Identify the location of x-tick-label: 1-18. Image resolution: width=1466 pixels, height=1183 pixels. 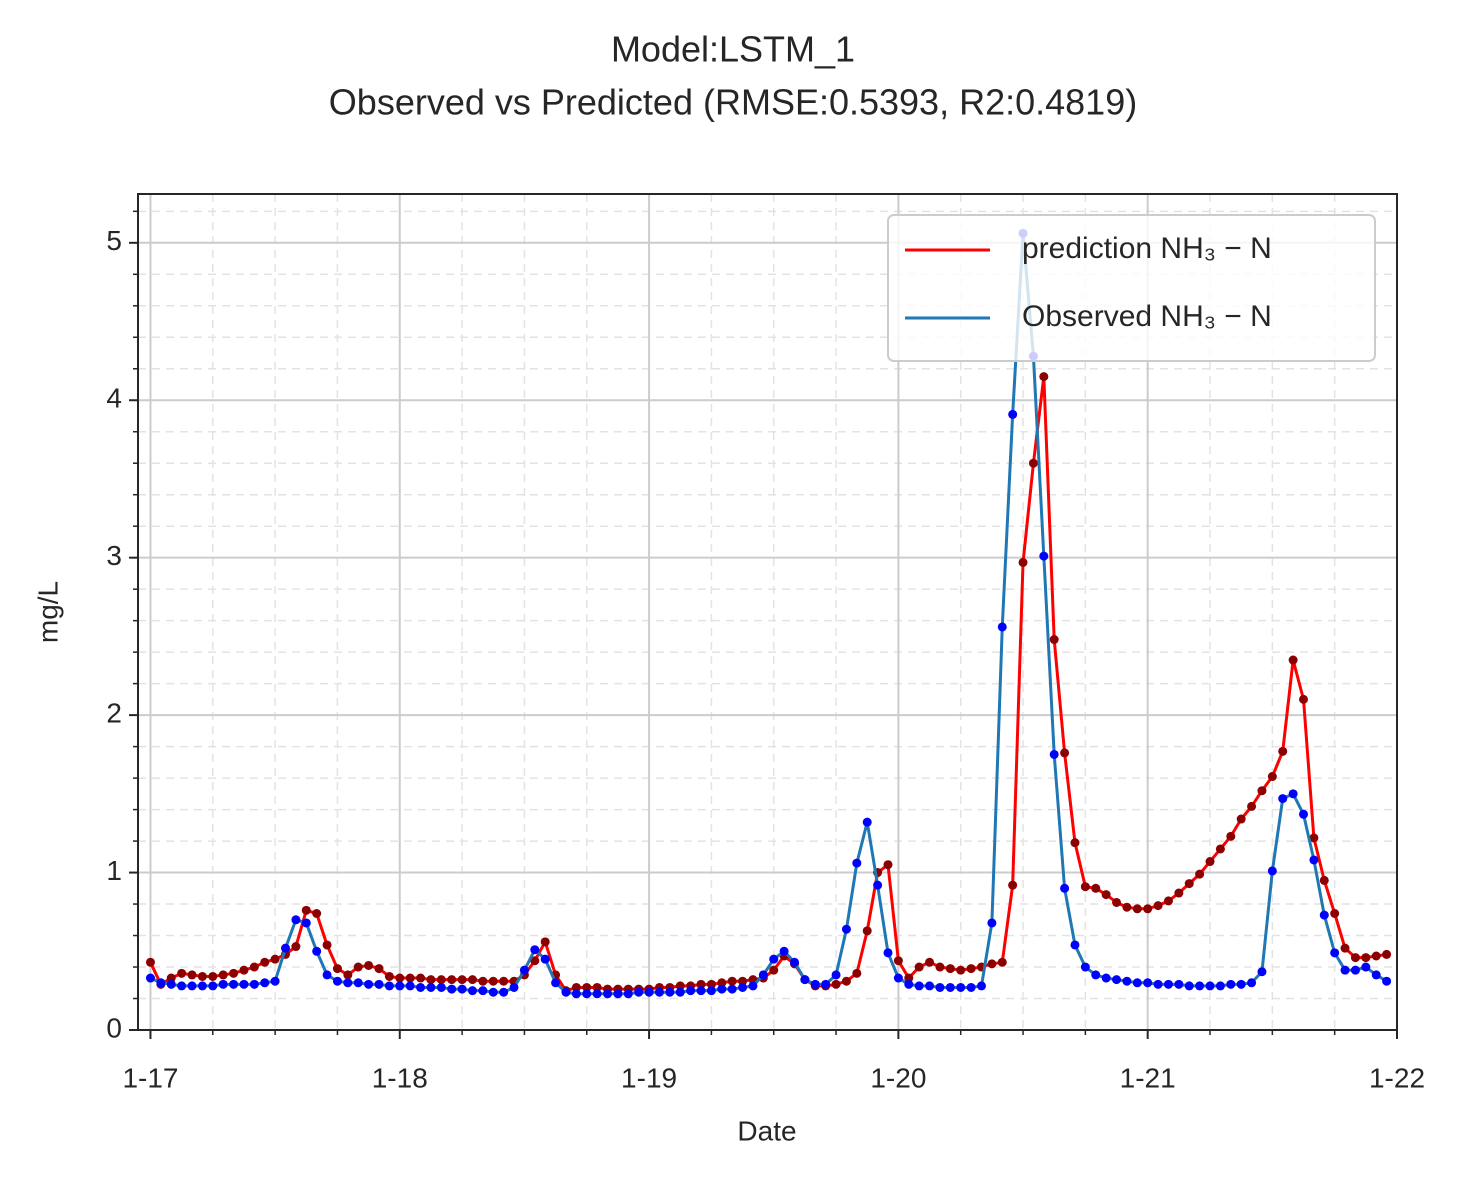
(400, 1077).